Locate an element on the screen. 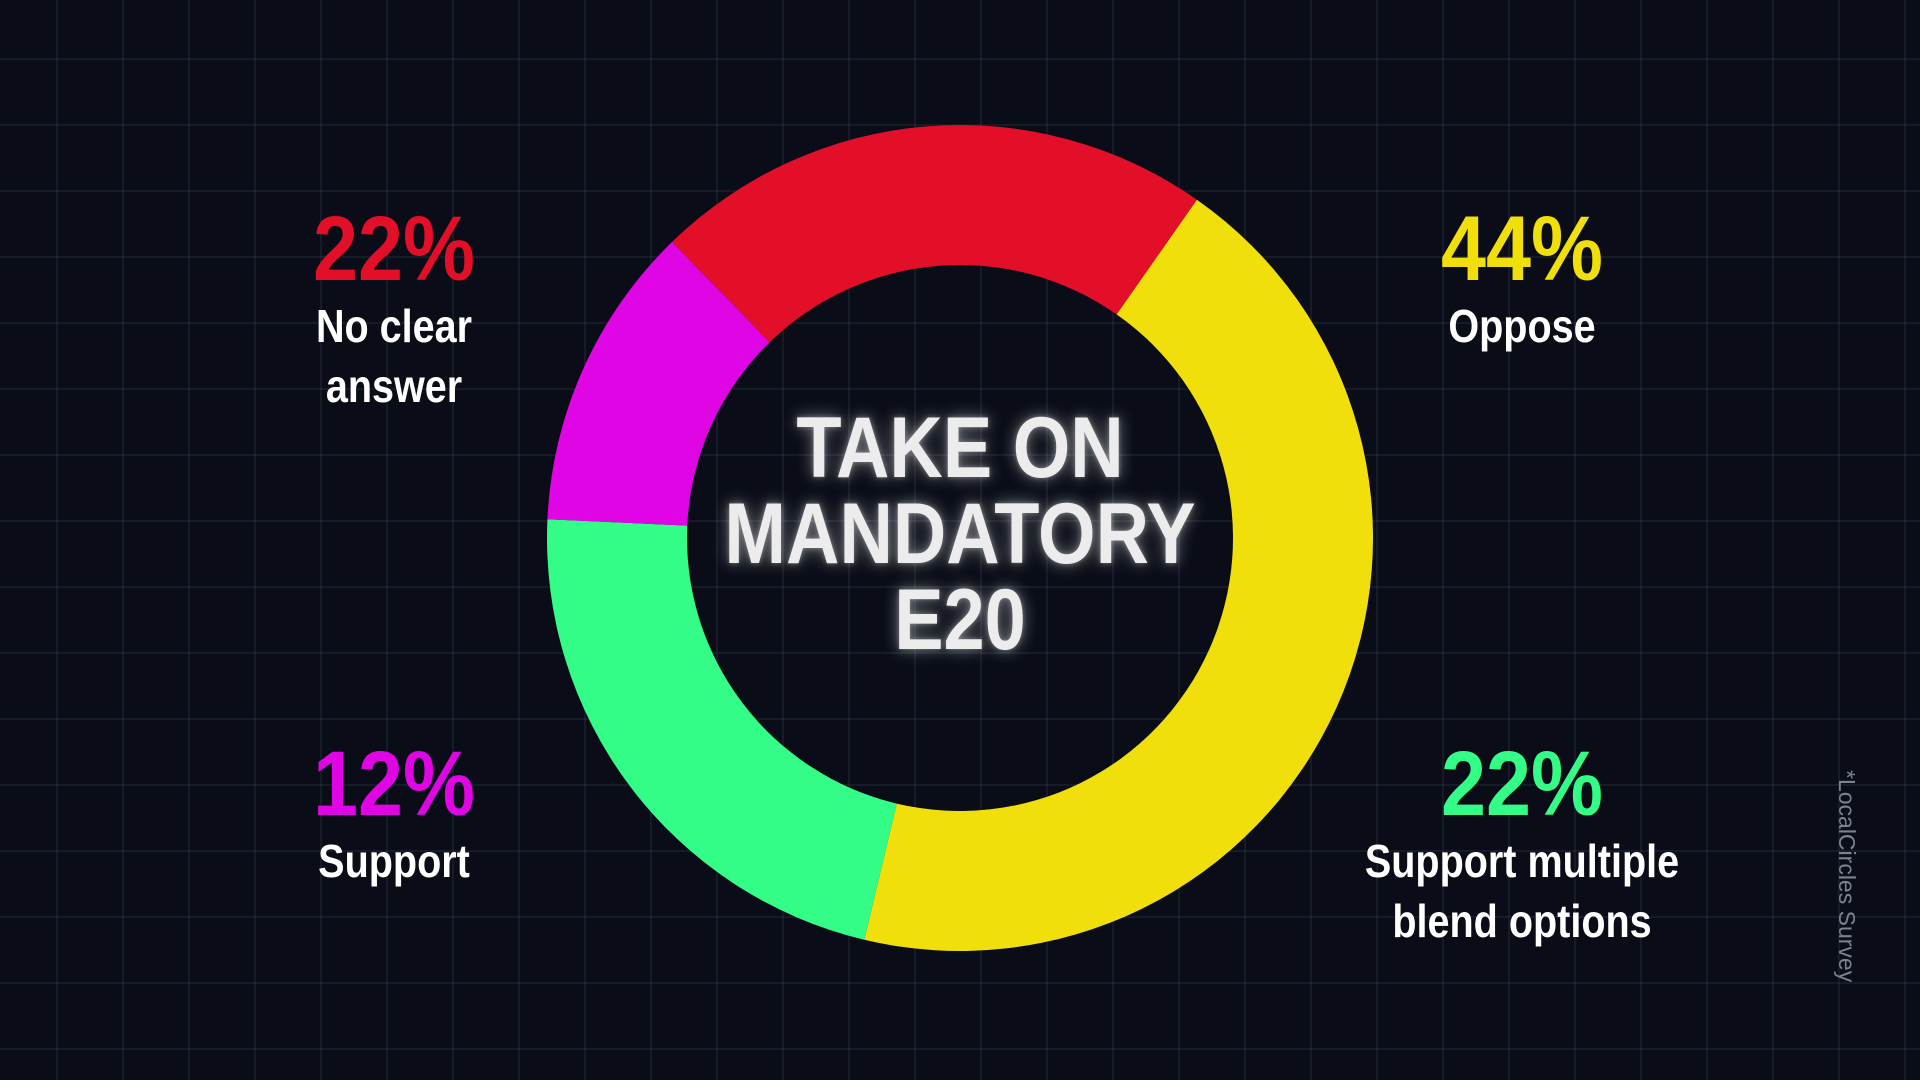 The image size is (1920, 1080). donut-slice-support-multiple-blend-options is located at coordinates (722, 729).